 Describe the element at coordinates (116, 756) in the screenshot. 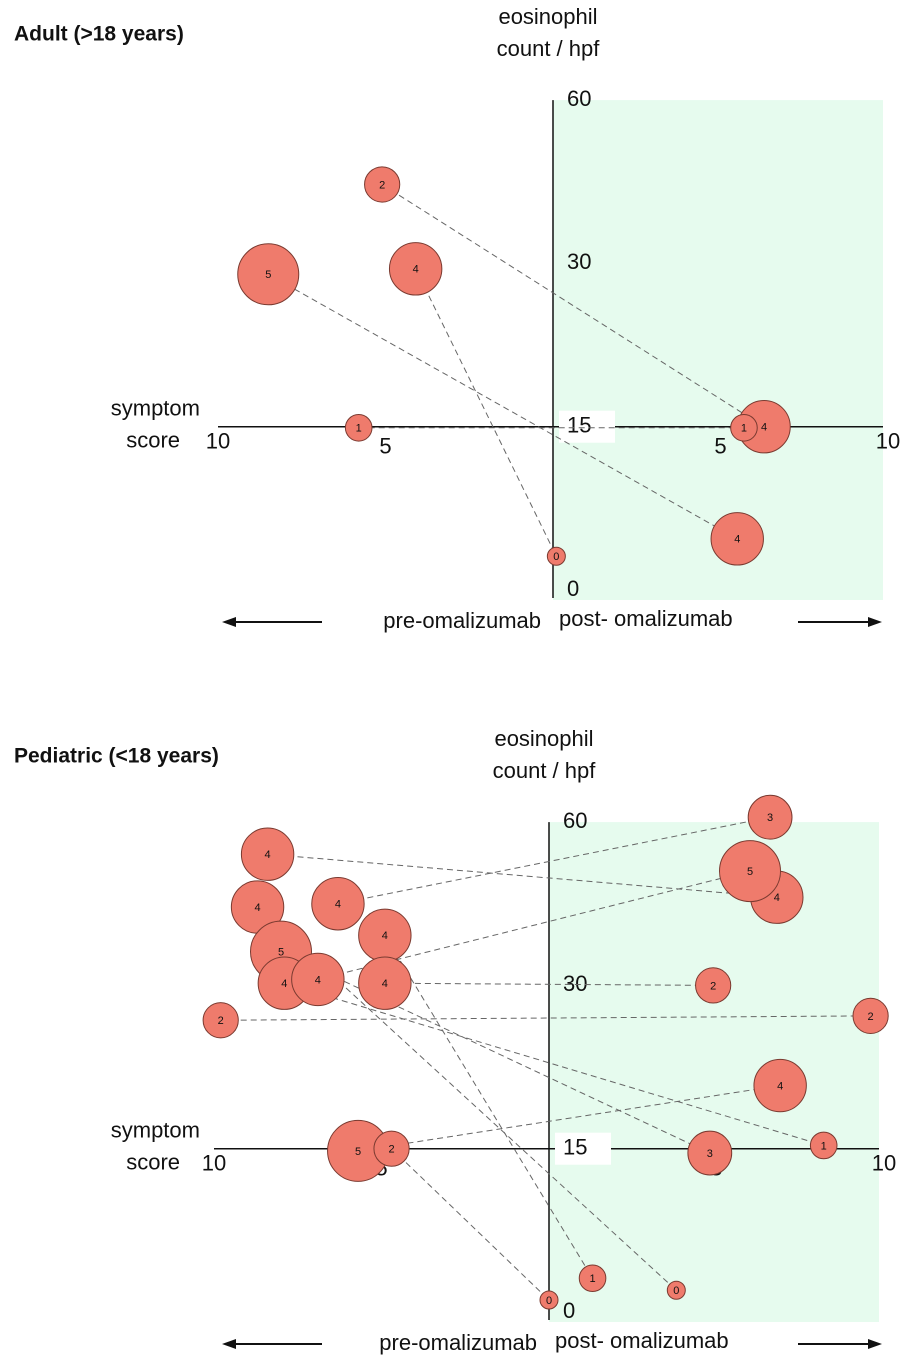

I see `chart-title: Pediatric (<18 years)` at that location.